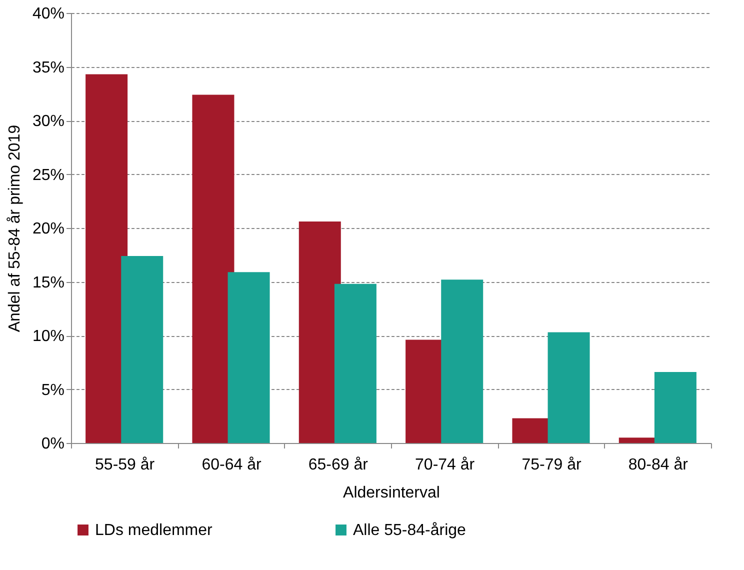 Image resolution: width=744 pixels, height=570 pixels. What do you see at coordinates (48, 67) in the screenshot?
I see `y-tick-label: 35%` at bounding box center [48, 67].